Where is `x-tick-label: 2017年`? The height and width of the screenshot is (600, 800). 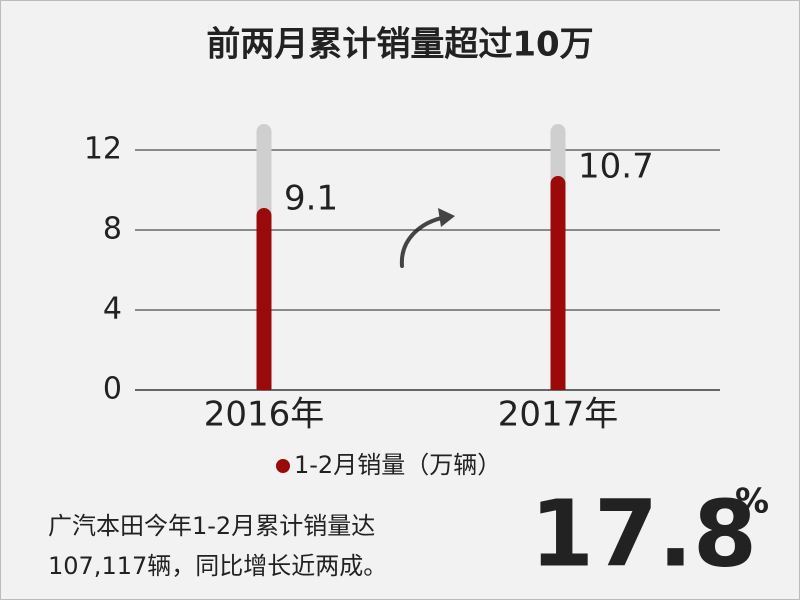
x-tick-label: 2017年 is located at coordinates (558, 415).